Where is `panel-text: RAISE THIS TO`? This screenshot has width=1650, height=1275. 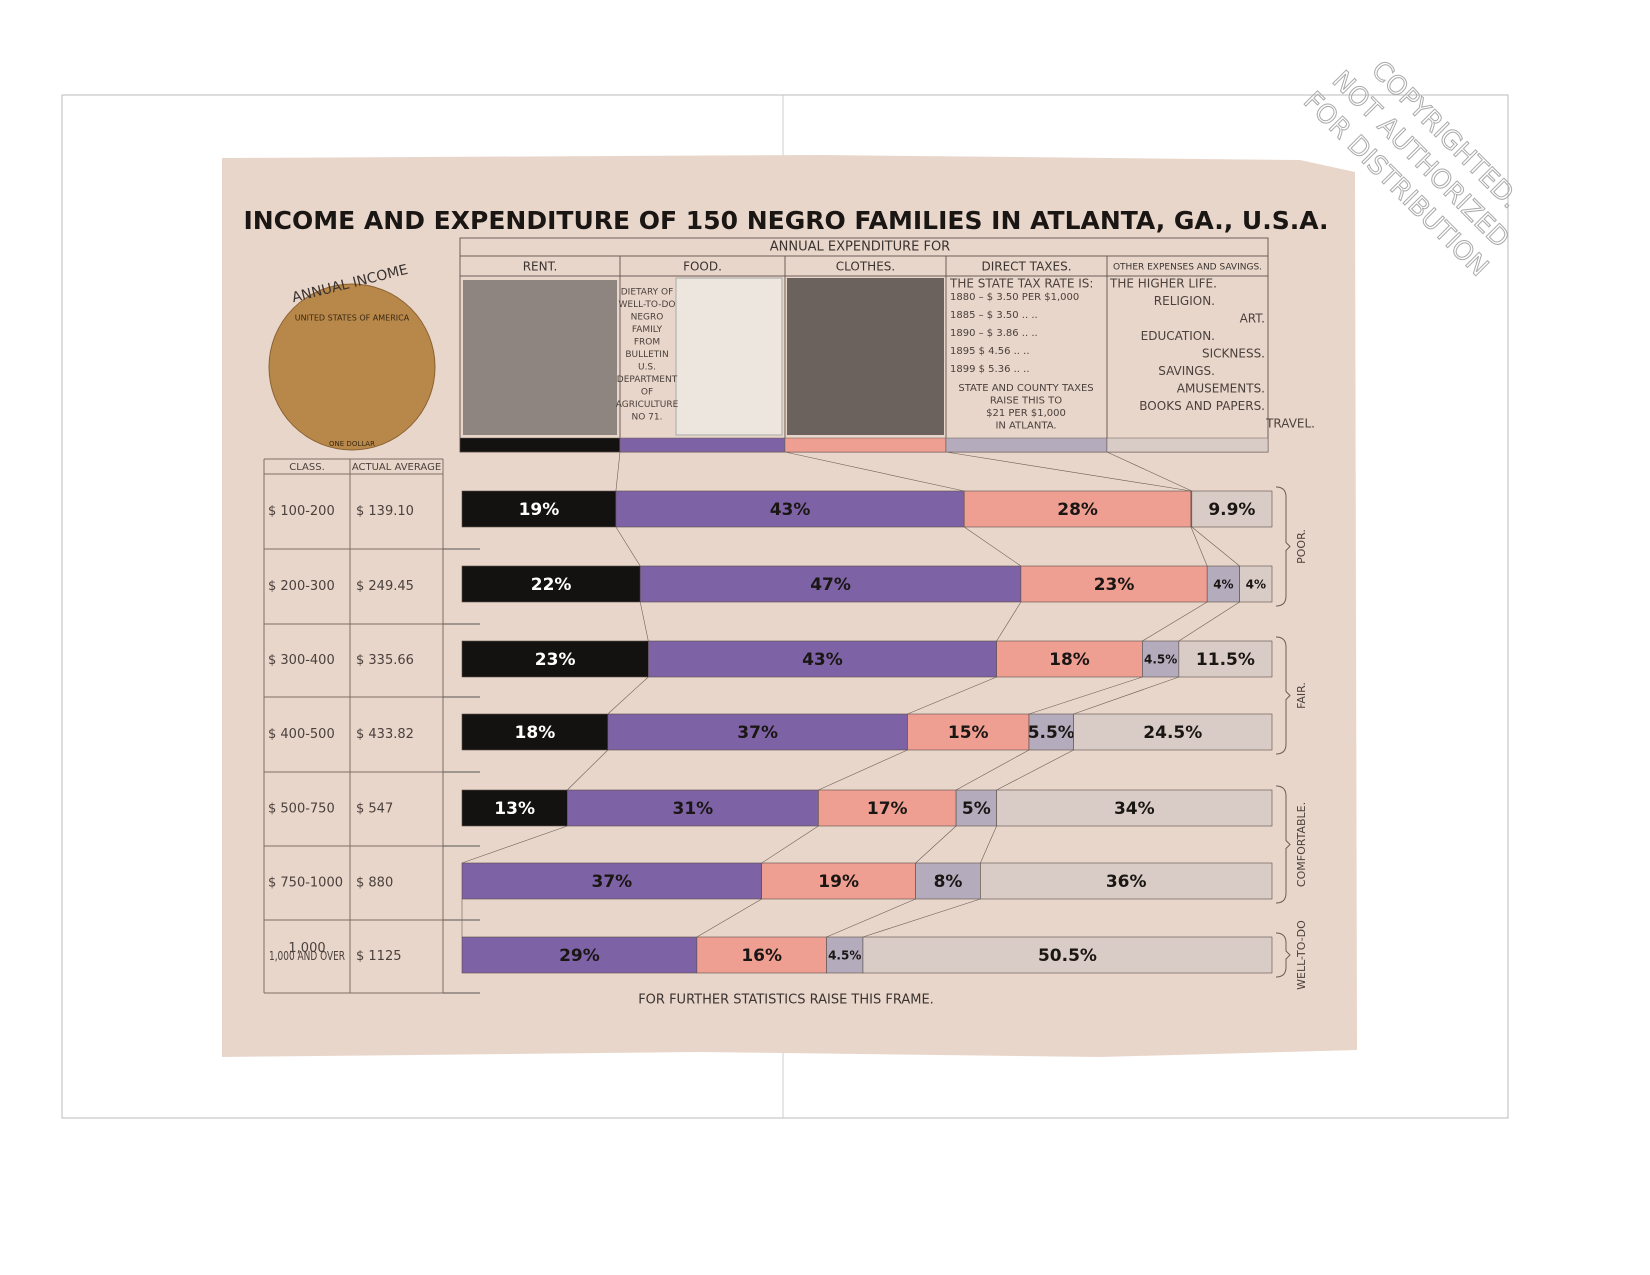 panel-text: RAISE THIS TO is located at coordinates (1026, 401).